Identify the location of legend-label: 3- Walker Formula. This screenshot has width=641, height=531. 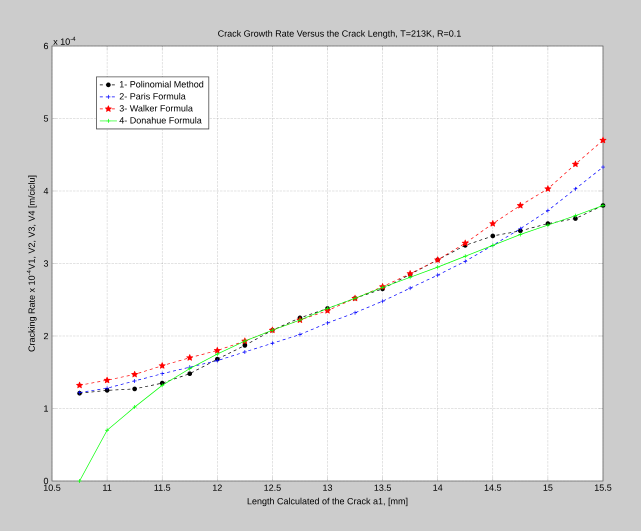
(156, 108).